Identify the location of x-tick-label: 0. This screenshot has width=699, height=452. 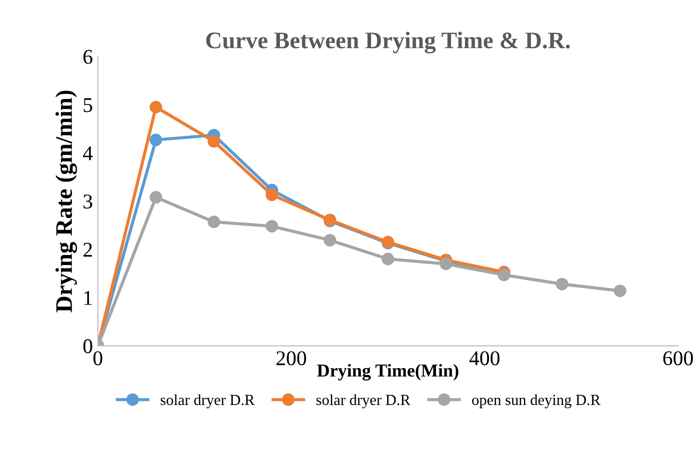
(97, 358).